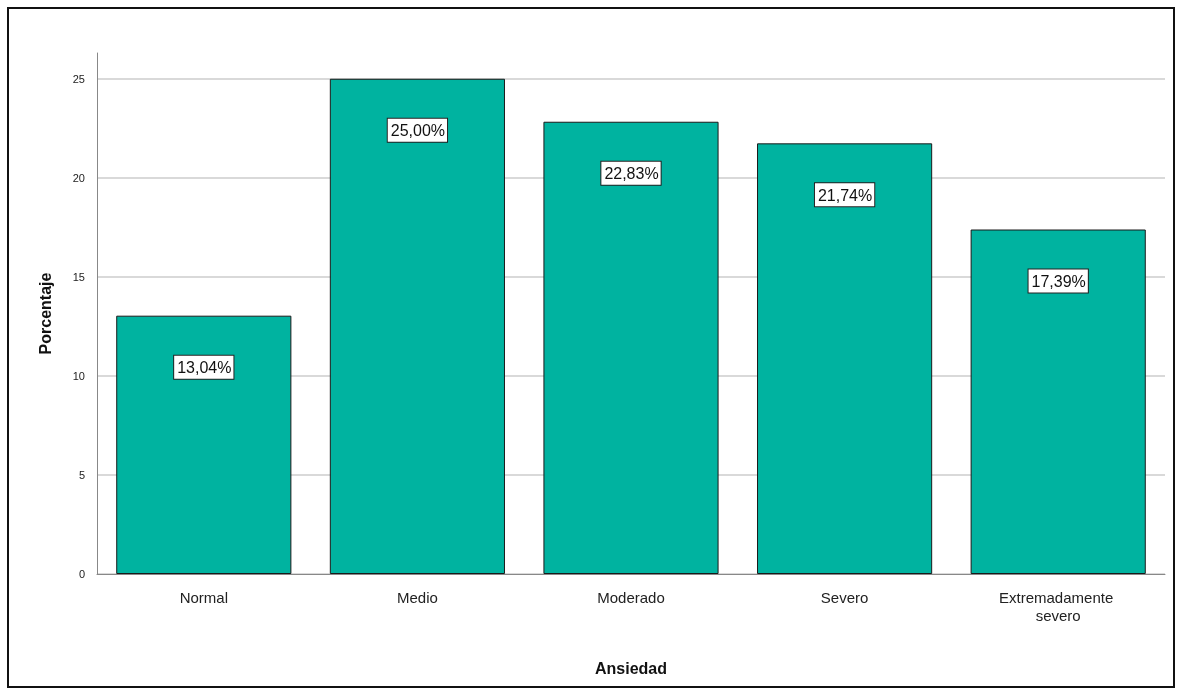 This screenshot has width=1182, height=693. Describe the element at coordinates (631, 174) in the screenshot. I see `data-label: 22,83%` at that location.